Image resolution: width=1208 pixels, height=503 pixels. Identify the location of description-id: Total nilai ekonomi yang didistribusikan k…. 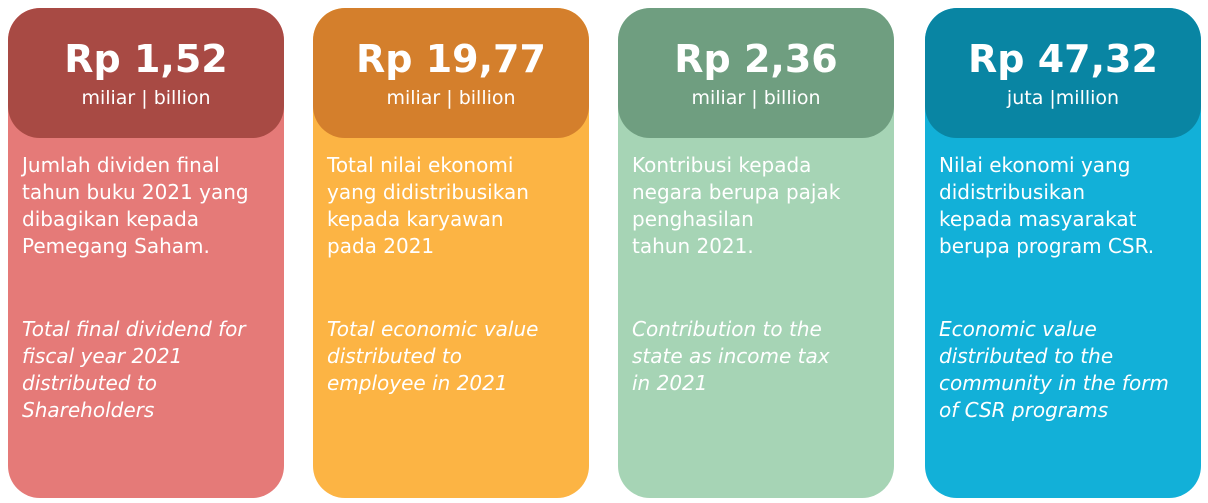
(451, 206).